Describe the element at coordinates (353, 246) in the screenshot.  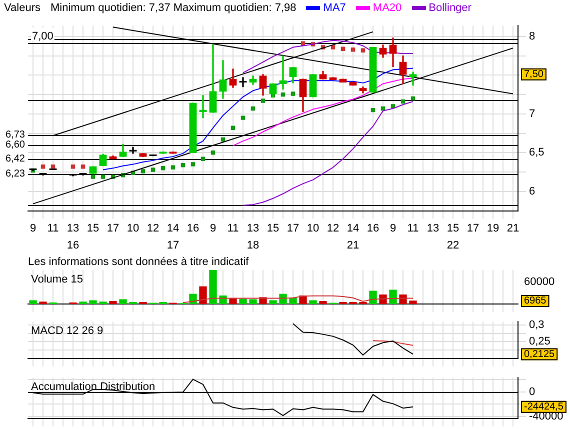
I see `text: 21` at that location.